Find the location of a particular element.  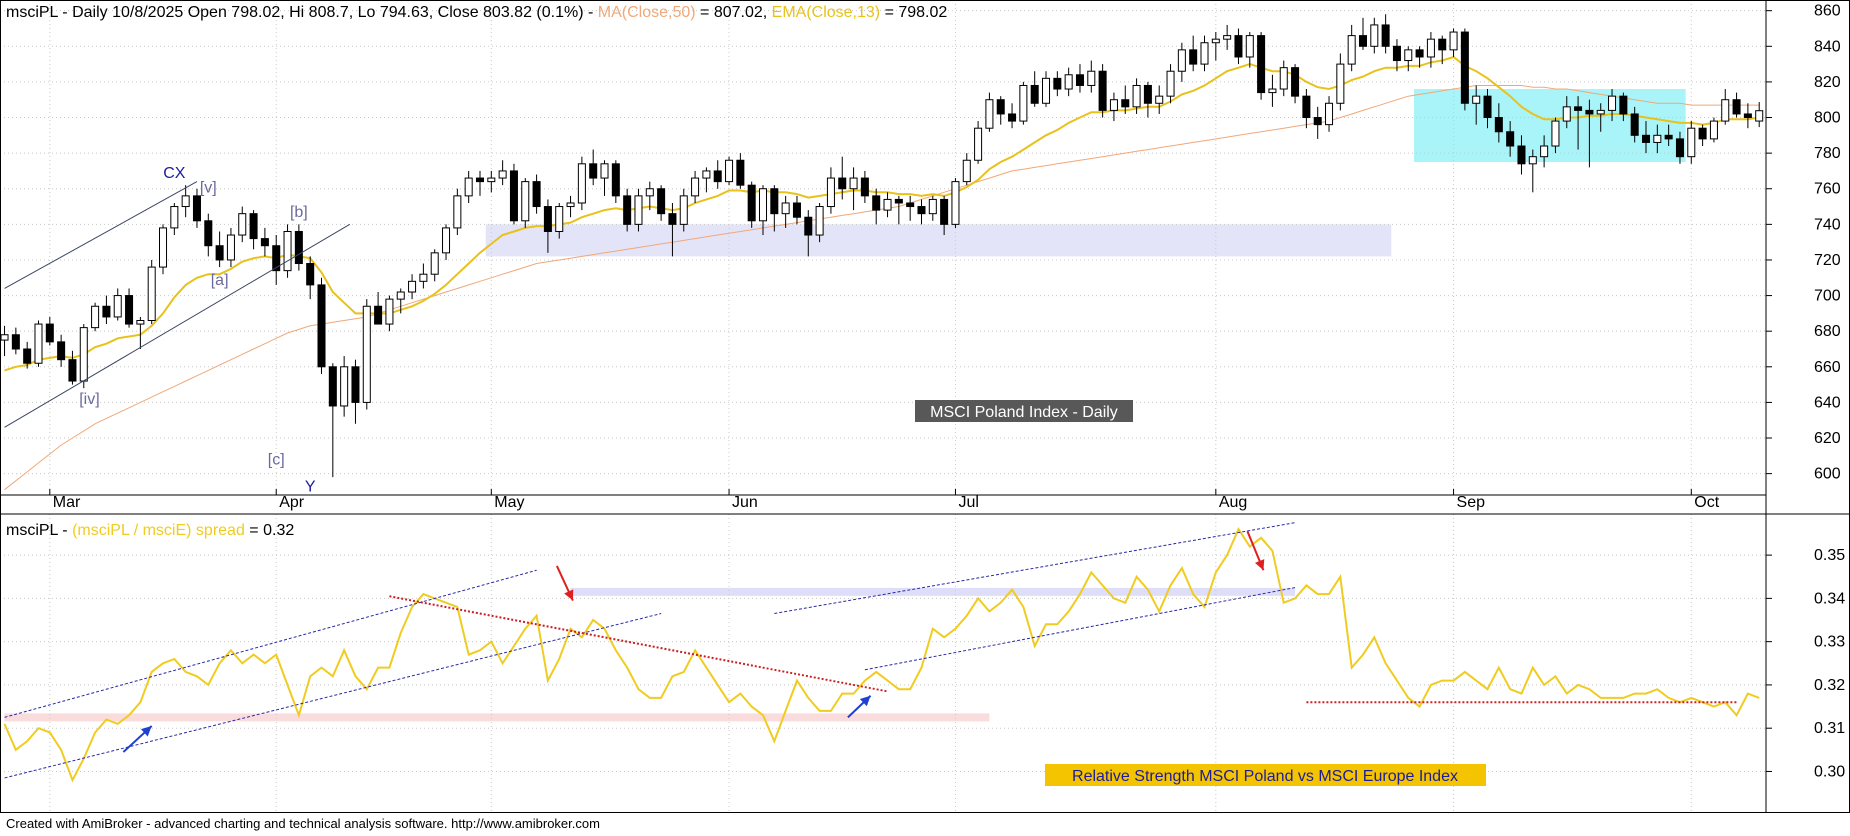

wave-label: Y is located at coordinates (310, 486).